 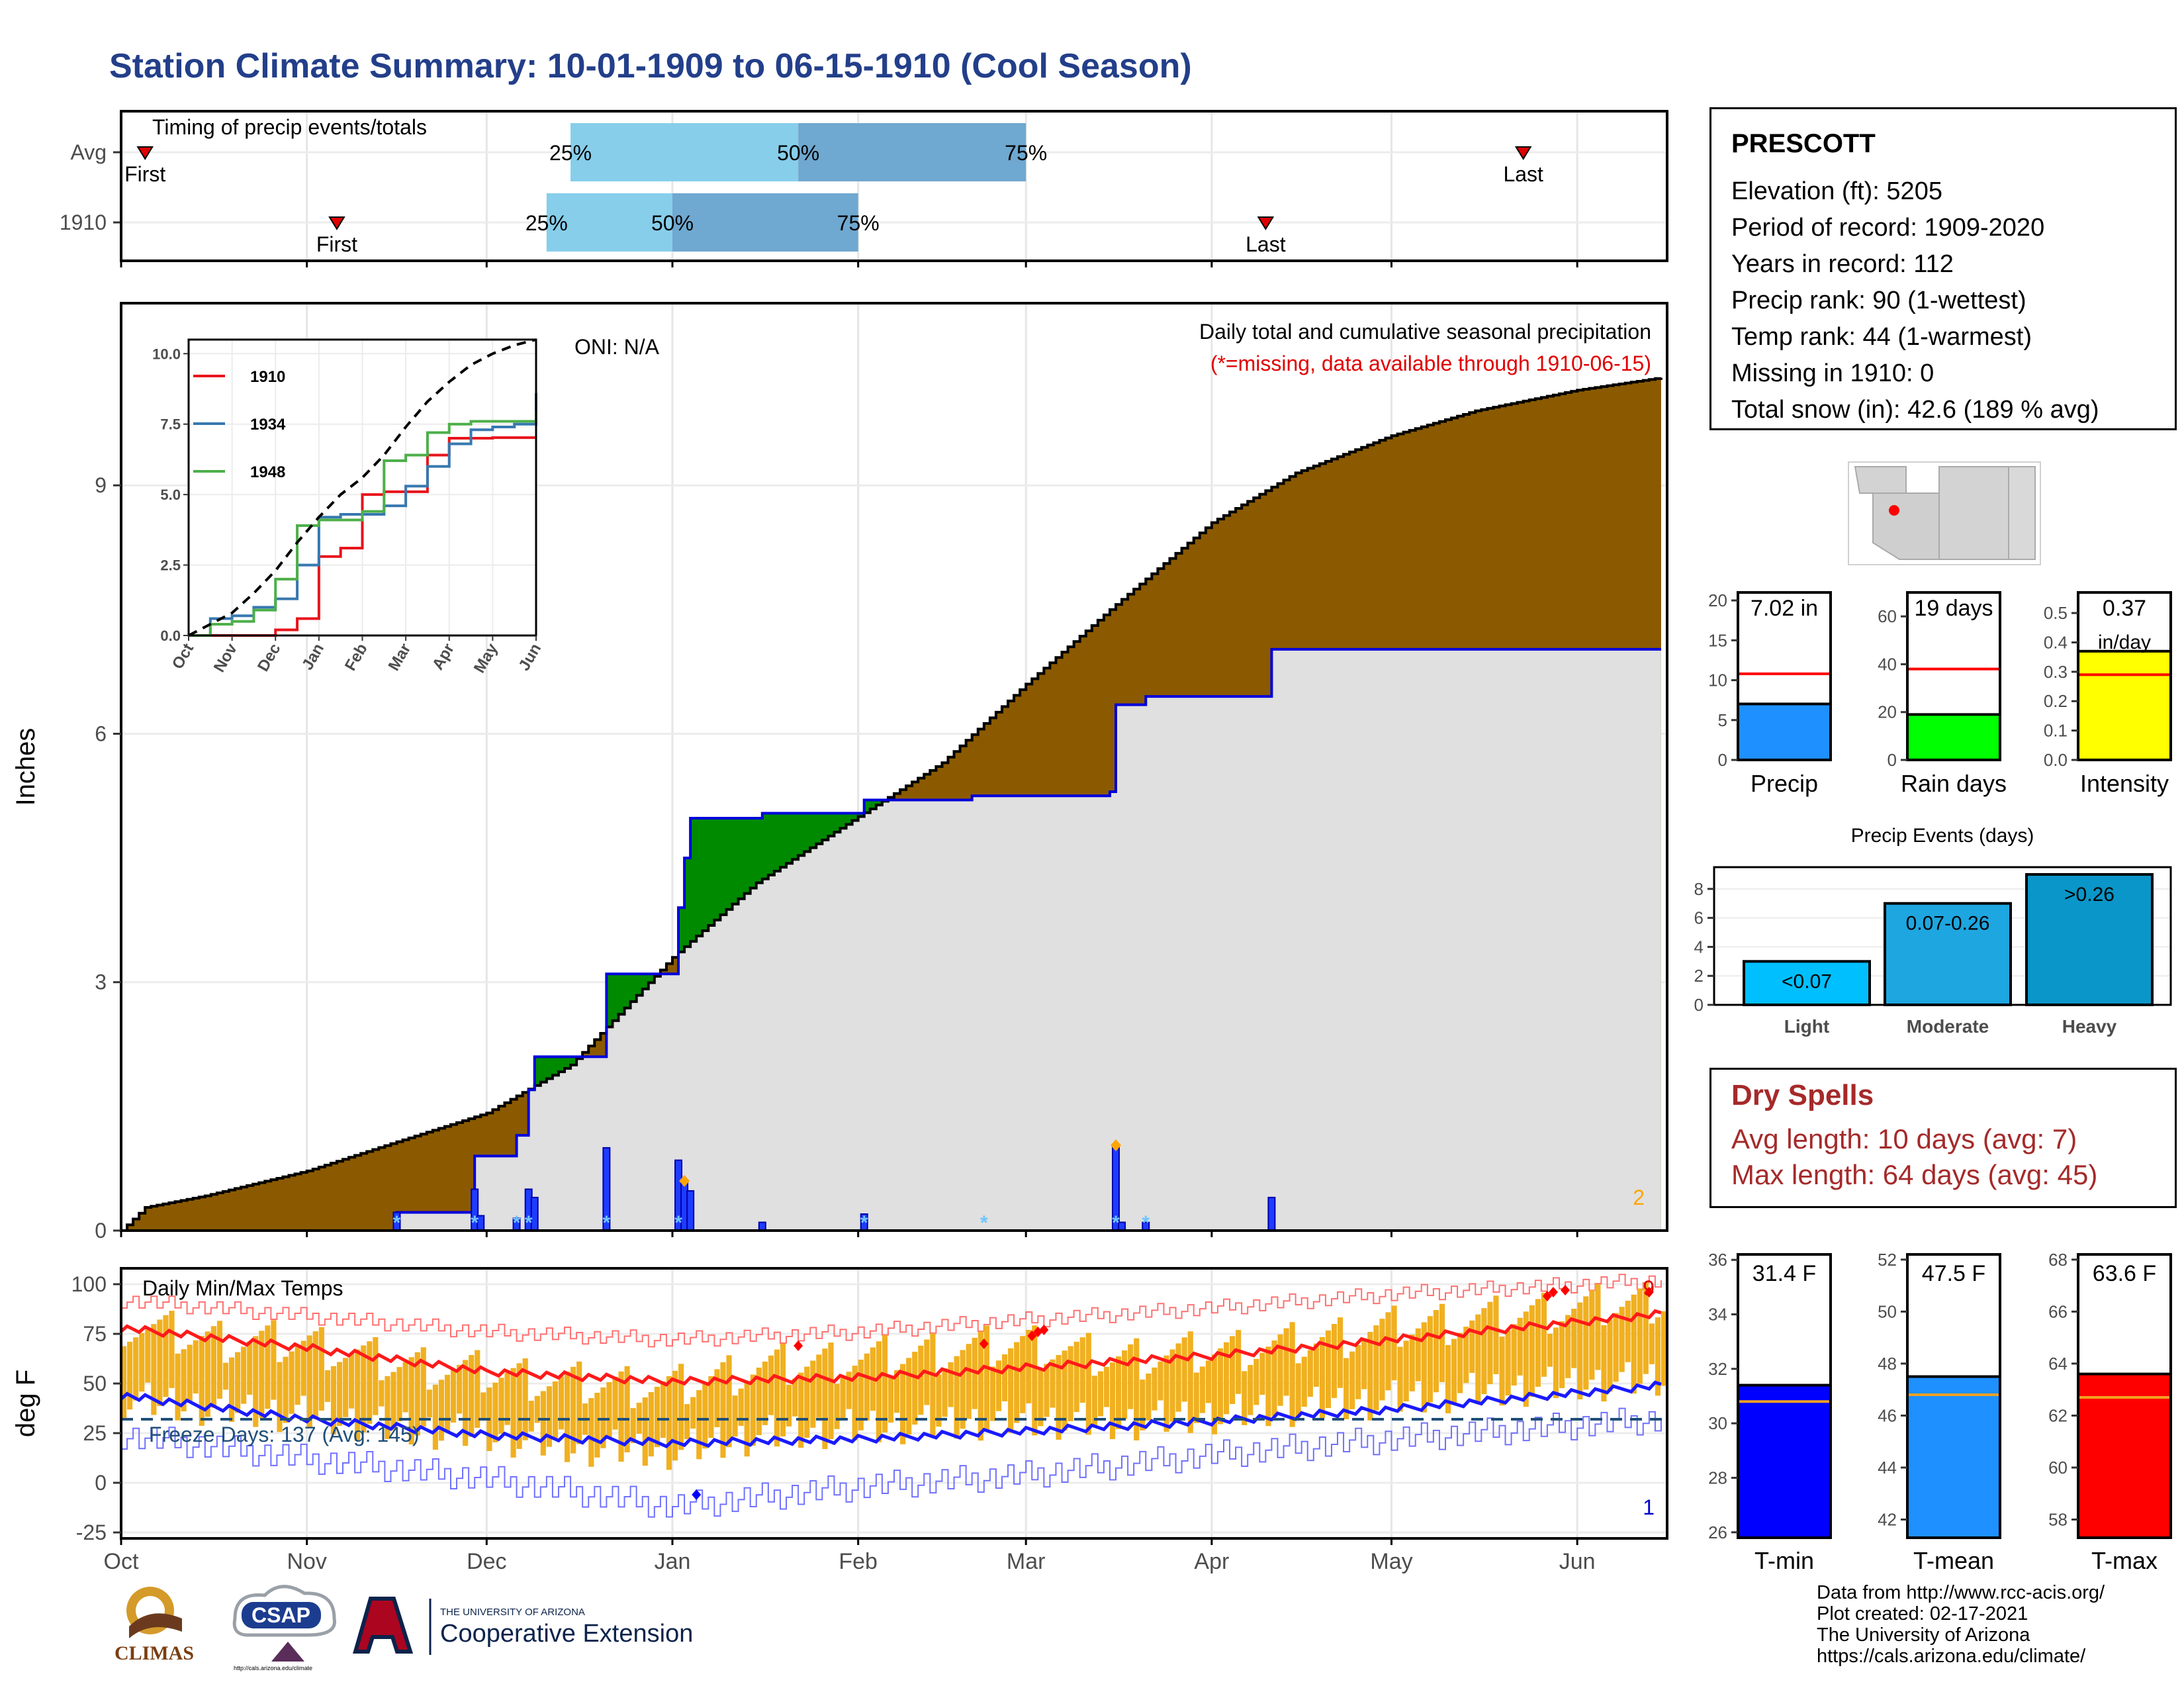 I want to click on inset-legend-label: 1948, so click(x=267, y=472).